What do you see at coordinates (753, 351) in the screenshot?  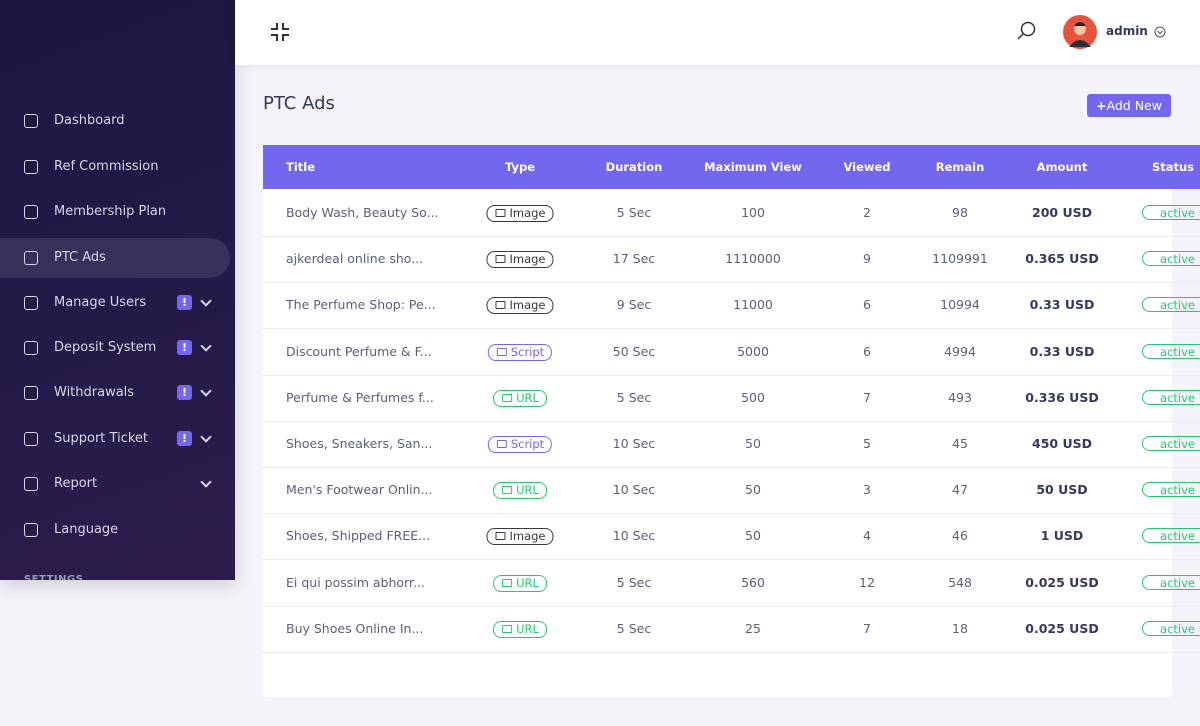 I see `table-cell: 5000` at bounding box center [753, 351].